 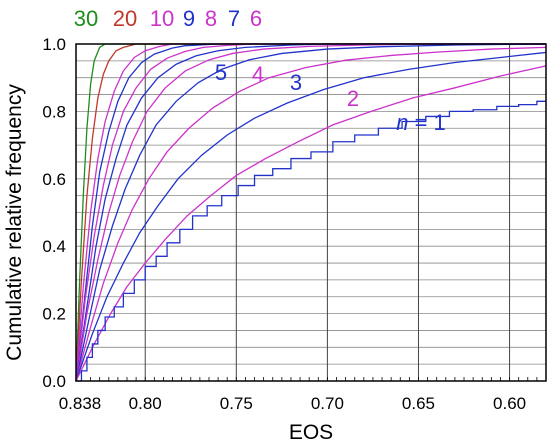 I want to click on y-tick-label: 0.6, so click(x=54, y=179).